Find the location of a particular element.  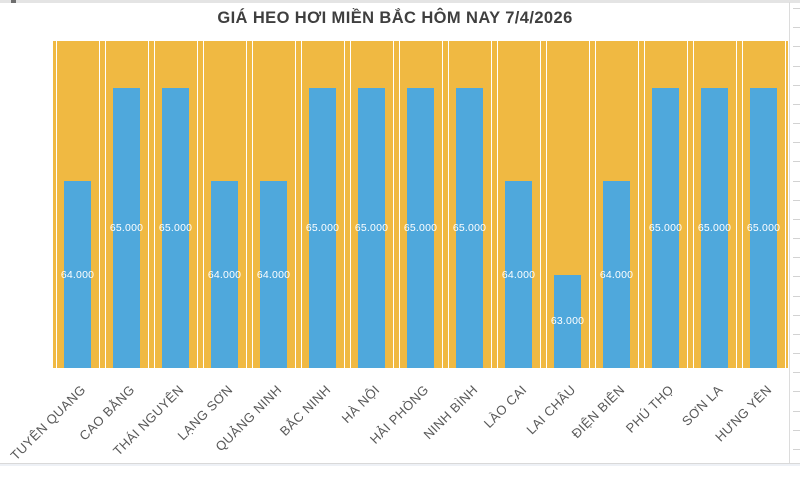

x-axis-label: CAO BẰNG is located at coordinates (106, 413).